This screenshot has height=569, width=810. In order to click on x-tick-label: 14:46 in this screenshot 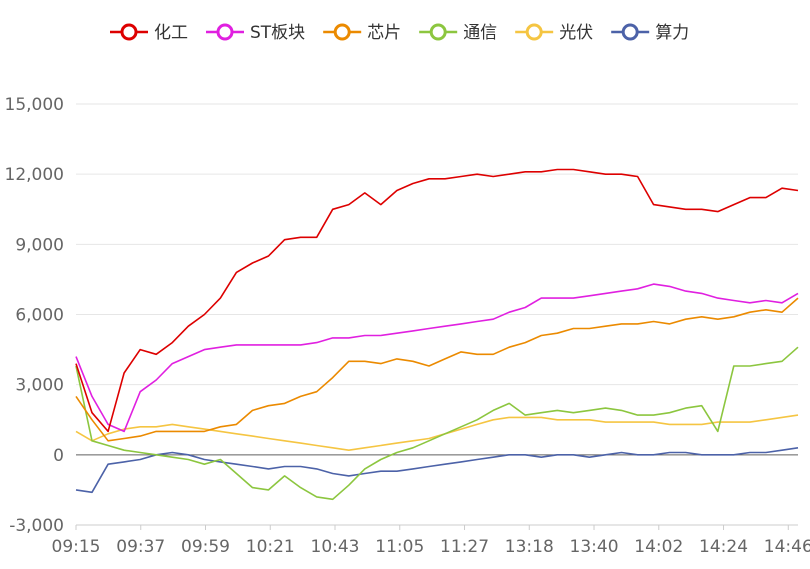, I will do `click(787, 547)`.